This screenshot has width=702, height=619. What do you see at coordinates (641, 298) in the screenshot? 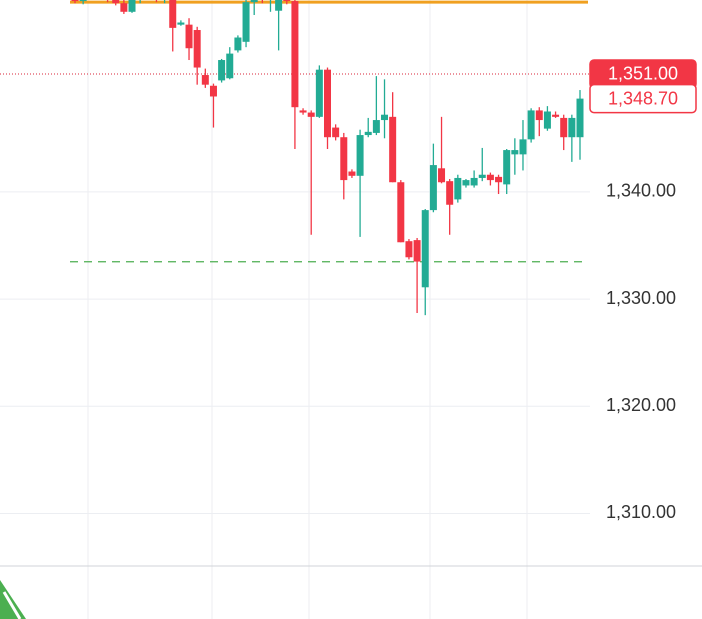
I see `y-tick-label: 1,330.00` at bounding box center [641, 298].